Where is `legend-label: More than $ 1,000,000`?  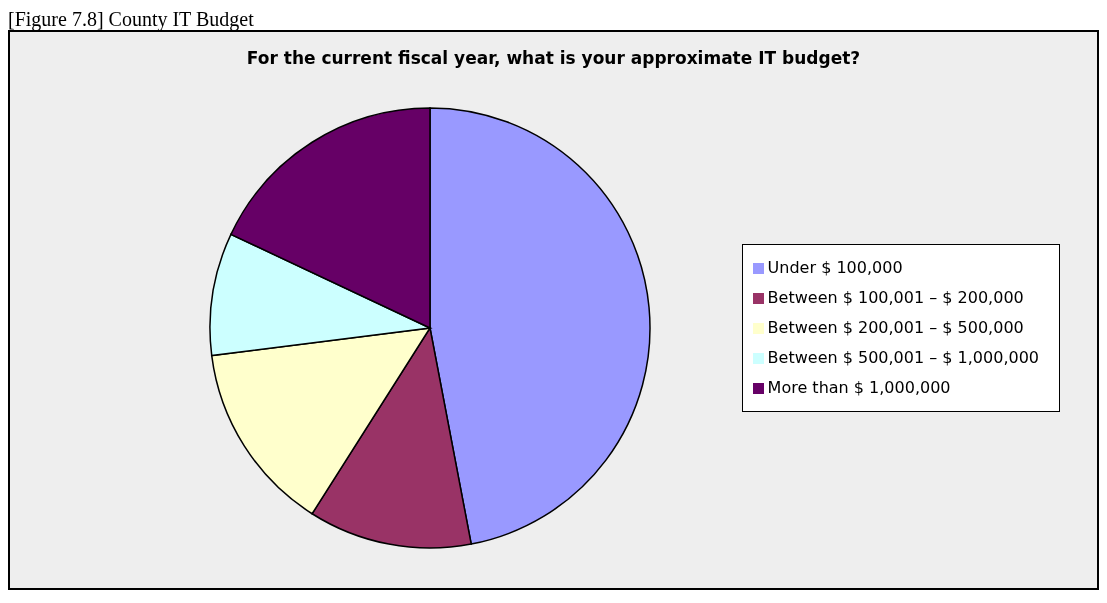 legend-label: More than $ 1,000,000 is located at coordinates (859, 387).